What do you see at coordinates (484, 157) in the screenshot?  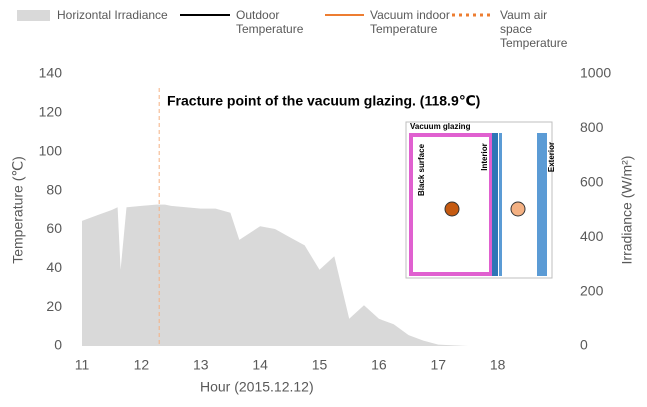 I see `inset-label: Interior` at bounding box center [484, 157].